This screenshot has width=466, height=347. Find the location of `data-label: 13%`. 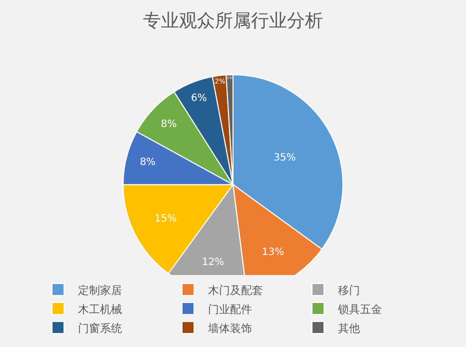

data-label: 13% is located at coordinates (273, 252).